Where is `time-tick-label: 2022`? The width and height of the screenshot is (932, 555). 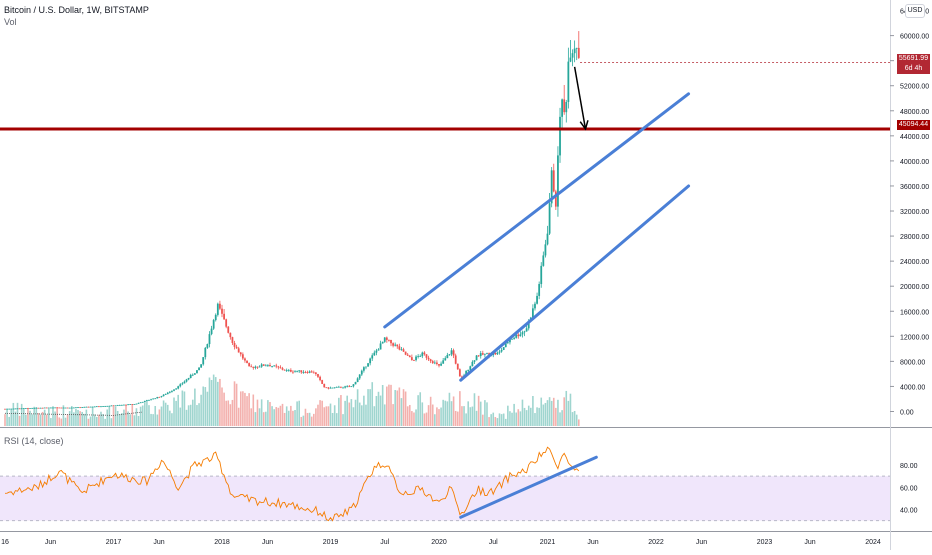
time-tick-label: 2022 is located at coordinates (656, 542).